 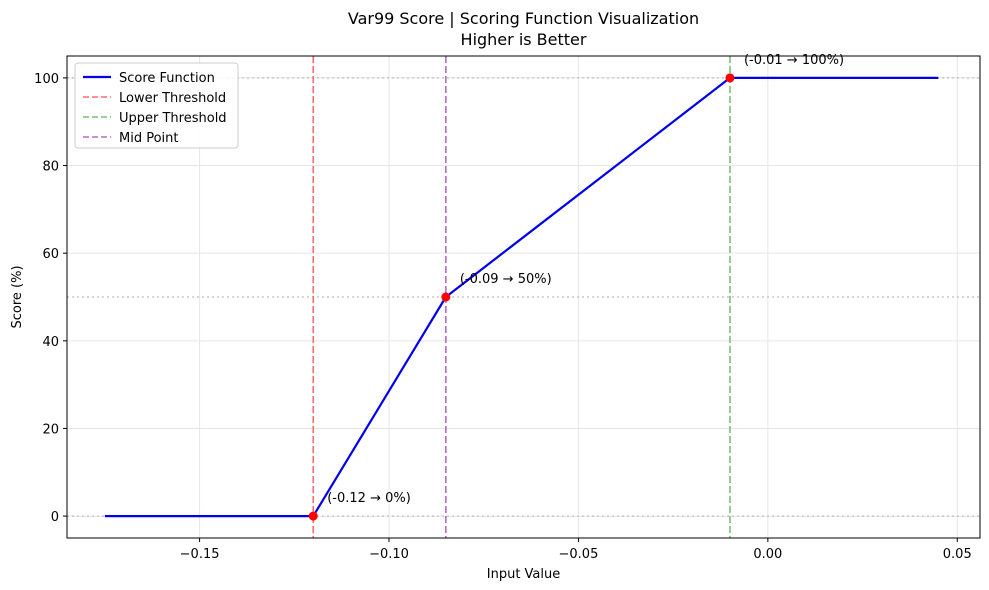 What do you see at coordinates (172, 98) in the screenshot?
I see `legend-label: Lower Threshold` at bounding box center [172, 98].